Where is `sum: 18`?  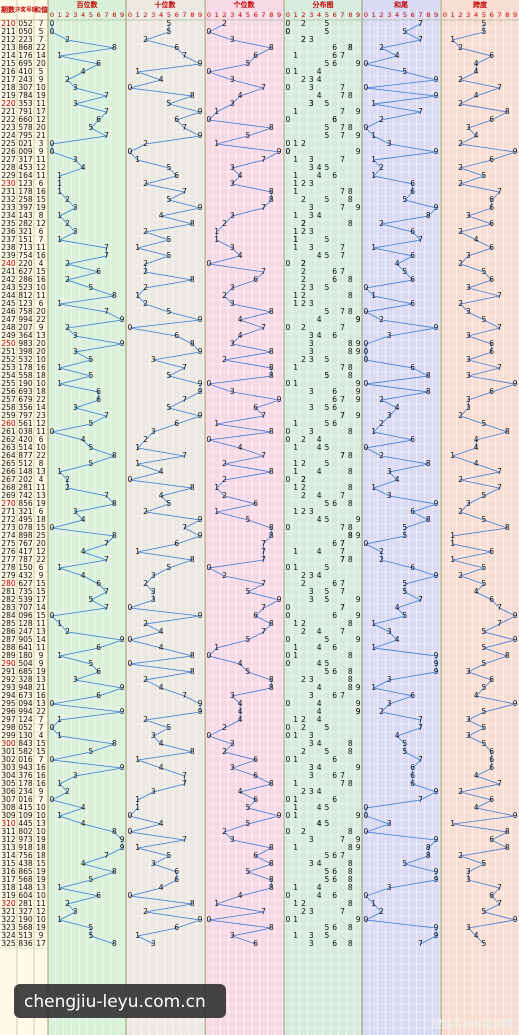
sum: 18 is located at coordinates (41, 519).